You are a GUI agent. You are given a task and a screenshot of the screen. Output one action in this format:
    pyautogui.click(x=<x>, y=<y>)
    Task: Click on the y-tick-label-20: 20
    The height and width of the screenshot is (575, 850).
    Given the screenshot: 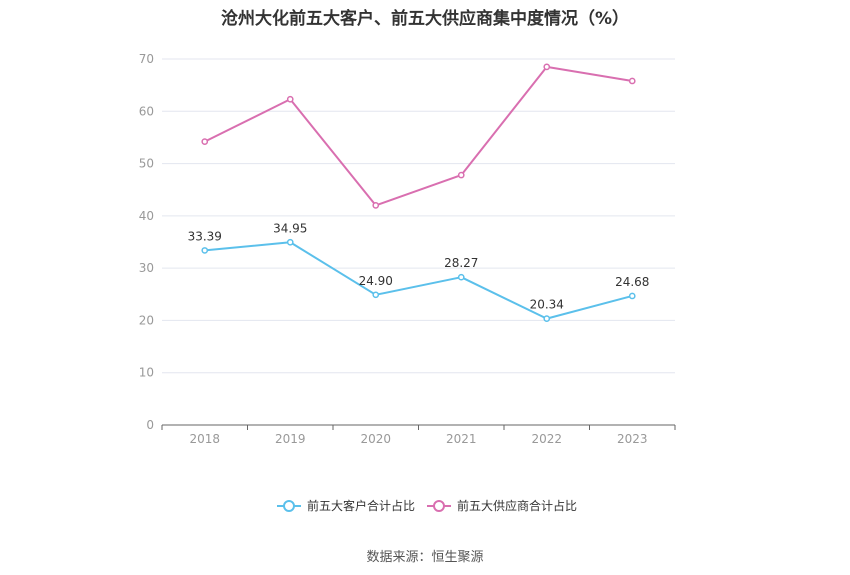 What is the action you would take?
    pyautogui.click(x=146, y=320)
    